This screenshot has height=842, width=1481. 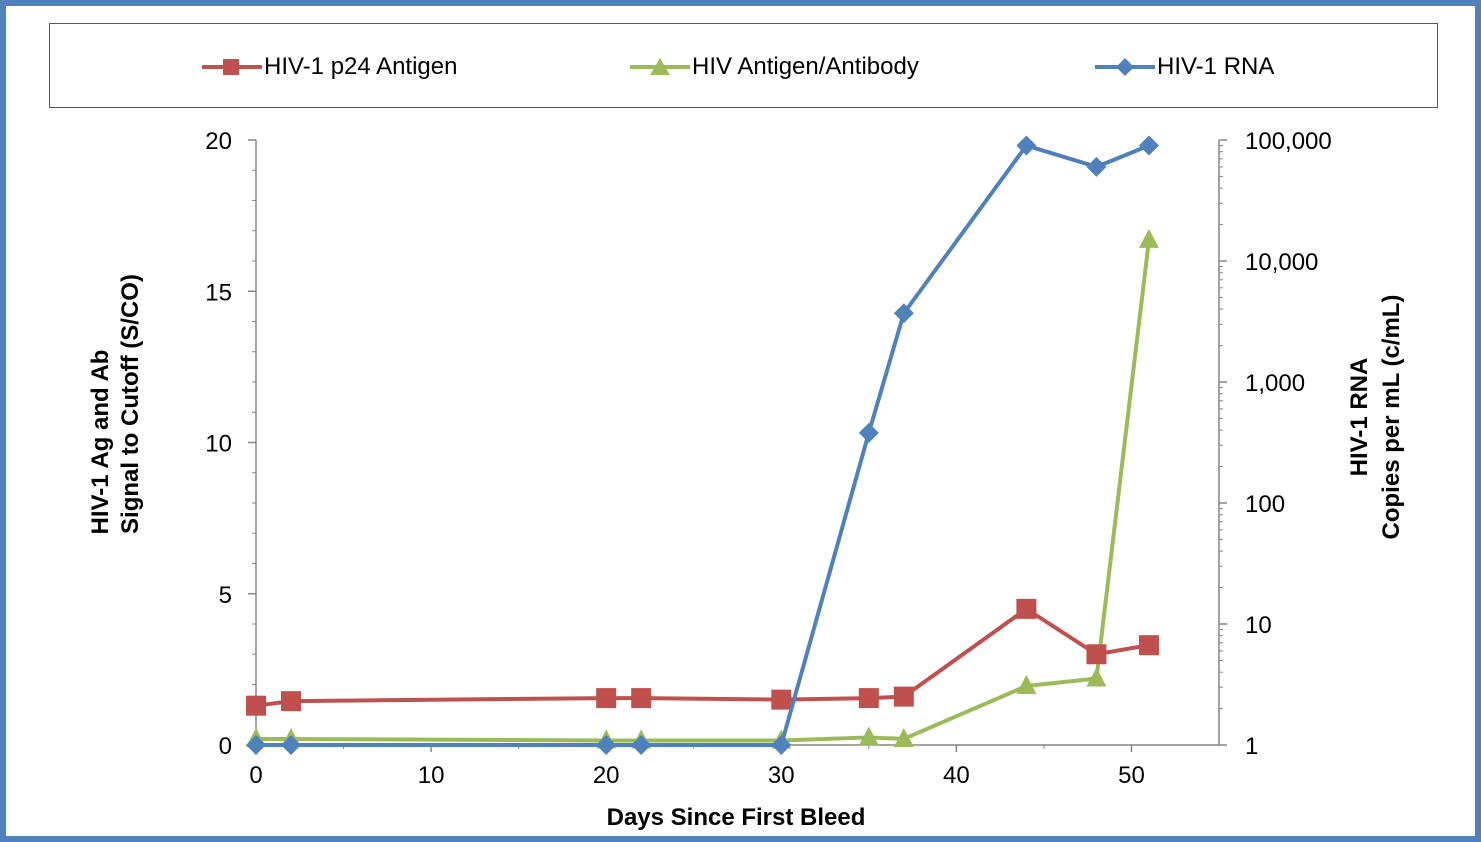 I want to click on legend-item-hiv1-rna: HIV-1 RNA, so click(x=1184, y=66).